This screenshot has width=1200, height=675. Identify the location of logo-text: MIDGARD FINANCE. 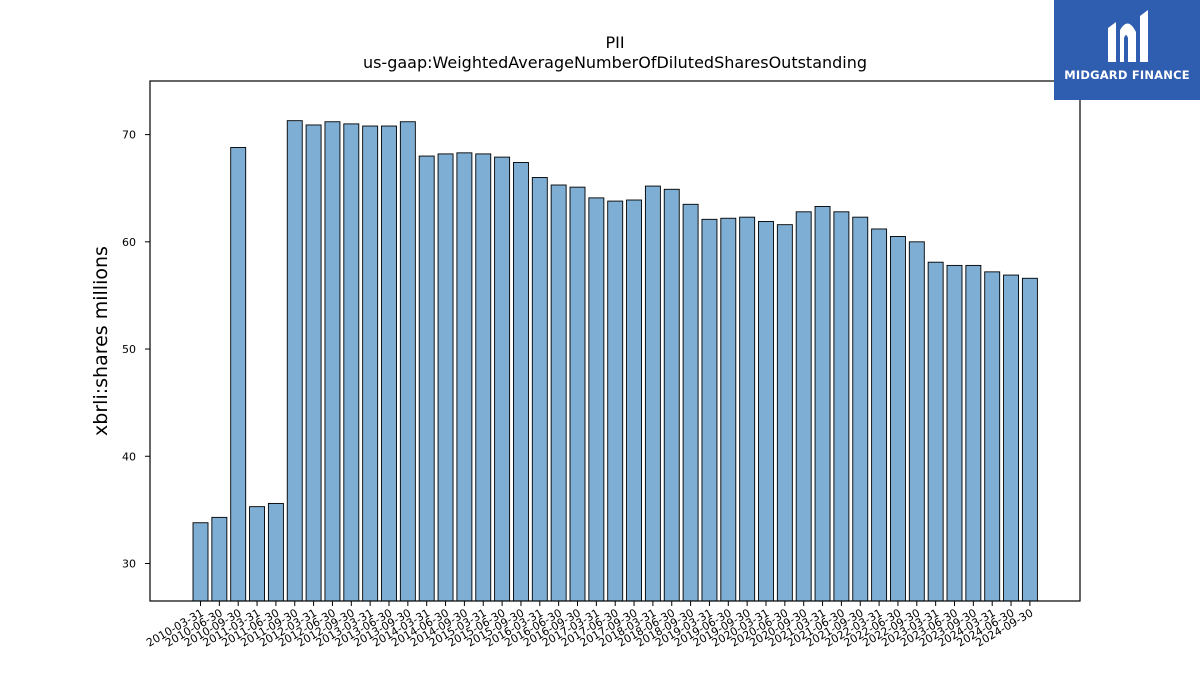
(1127, 75).